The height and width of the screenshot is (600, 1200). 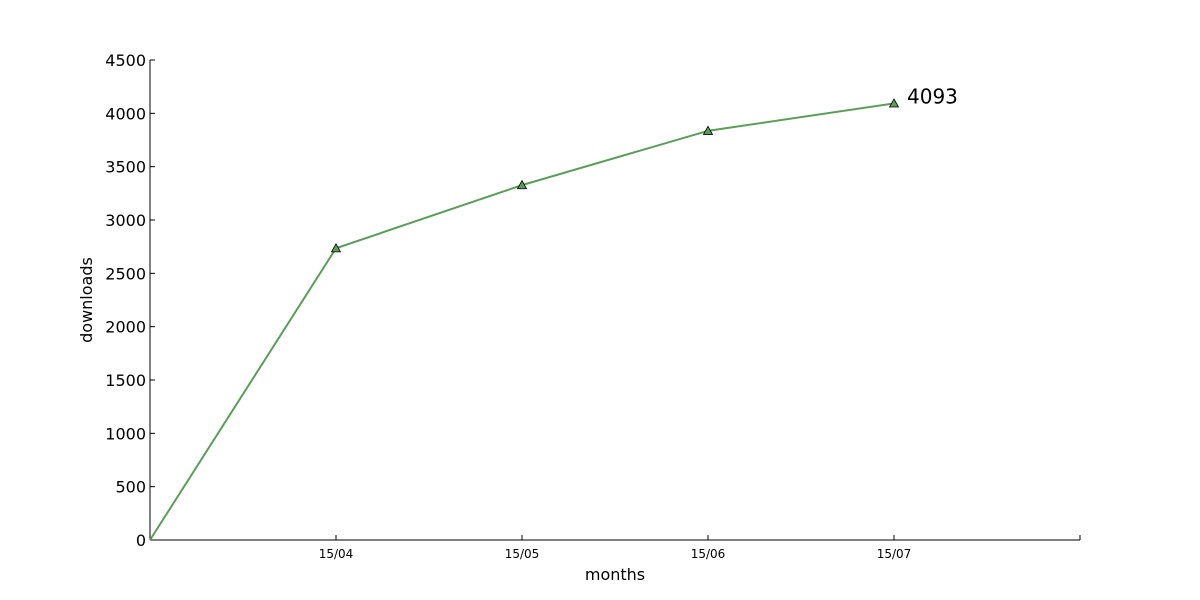 I want to click on x-tick-label: 15/06, so click(x=708, y=554).